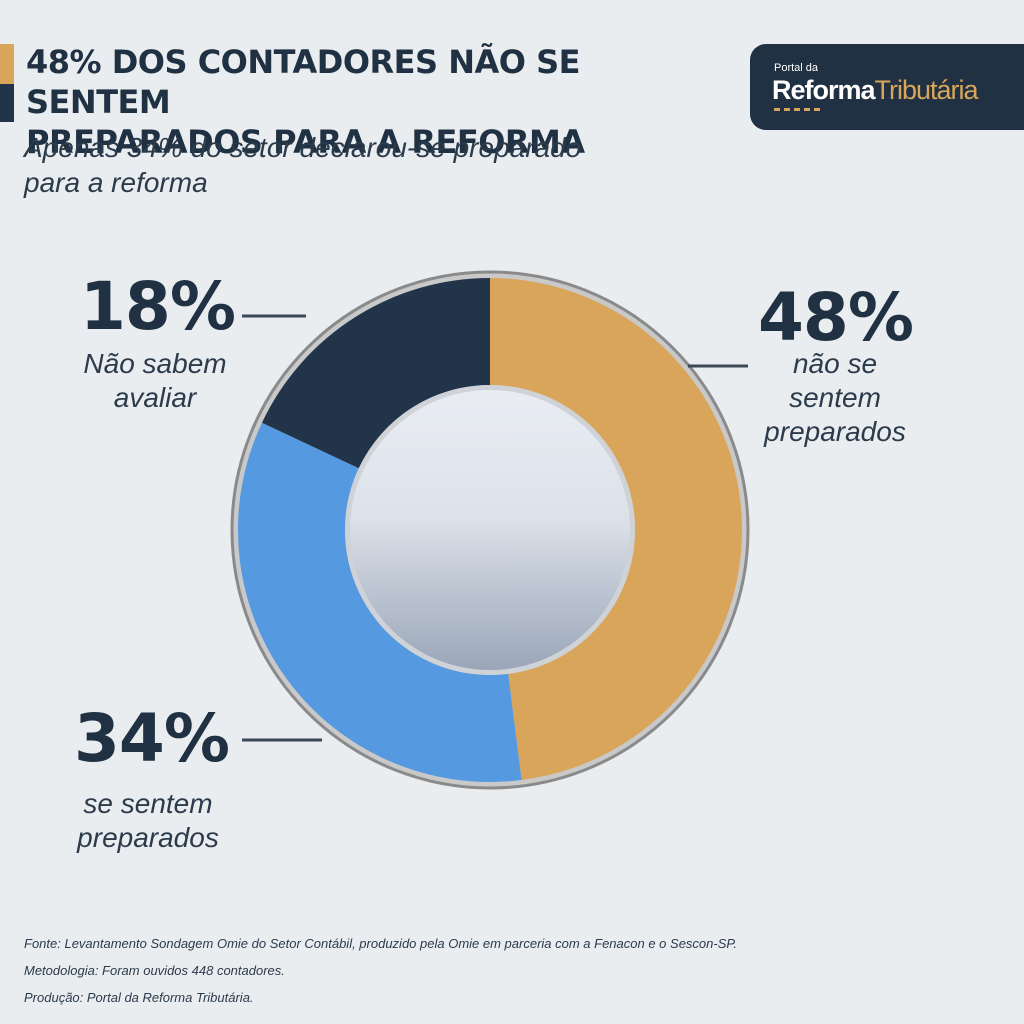 This screenshot has height=1024, width=1024. What do you see at coordinates (303, 82) in the screenshot?
I see `title-line-1: 48% DOS CONTADORES NÃO SE SENTEM` at bounding box center [303, 82].